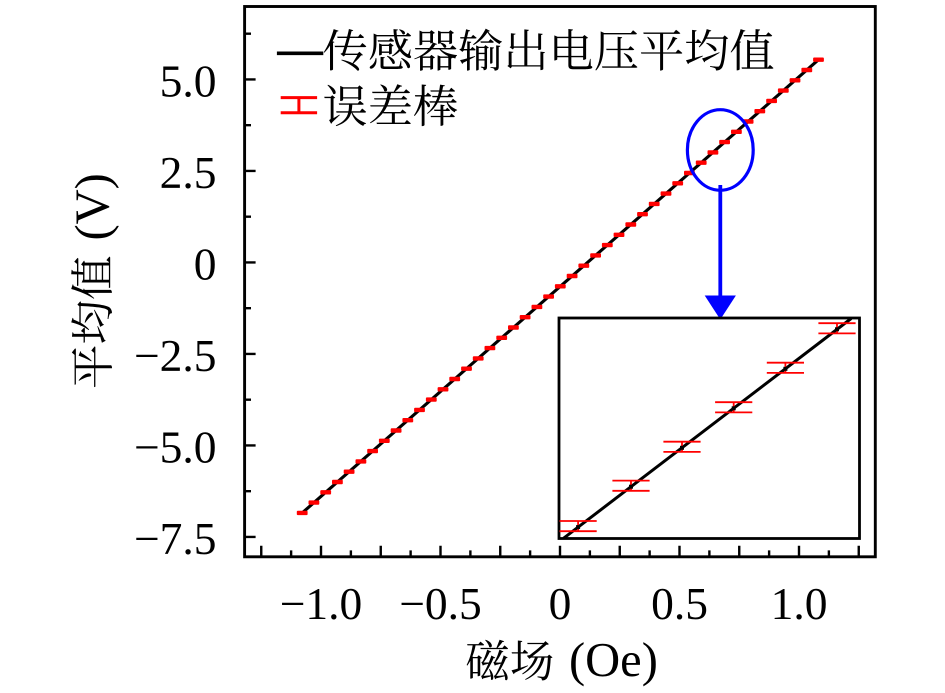  Describe the element at coordinates (679, 603) in the screenshot. I see `svg-text: 0.5` at that location.